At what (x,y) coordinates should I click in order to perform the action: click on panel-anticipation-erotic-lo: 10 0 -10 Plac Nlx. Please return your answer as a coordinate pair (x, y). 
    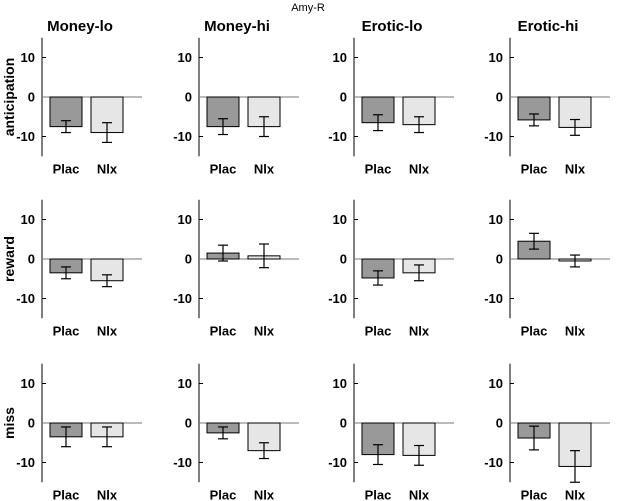
    Looking at the image, I should click on (391, 106).